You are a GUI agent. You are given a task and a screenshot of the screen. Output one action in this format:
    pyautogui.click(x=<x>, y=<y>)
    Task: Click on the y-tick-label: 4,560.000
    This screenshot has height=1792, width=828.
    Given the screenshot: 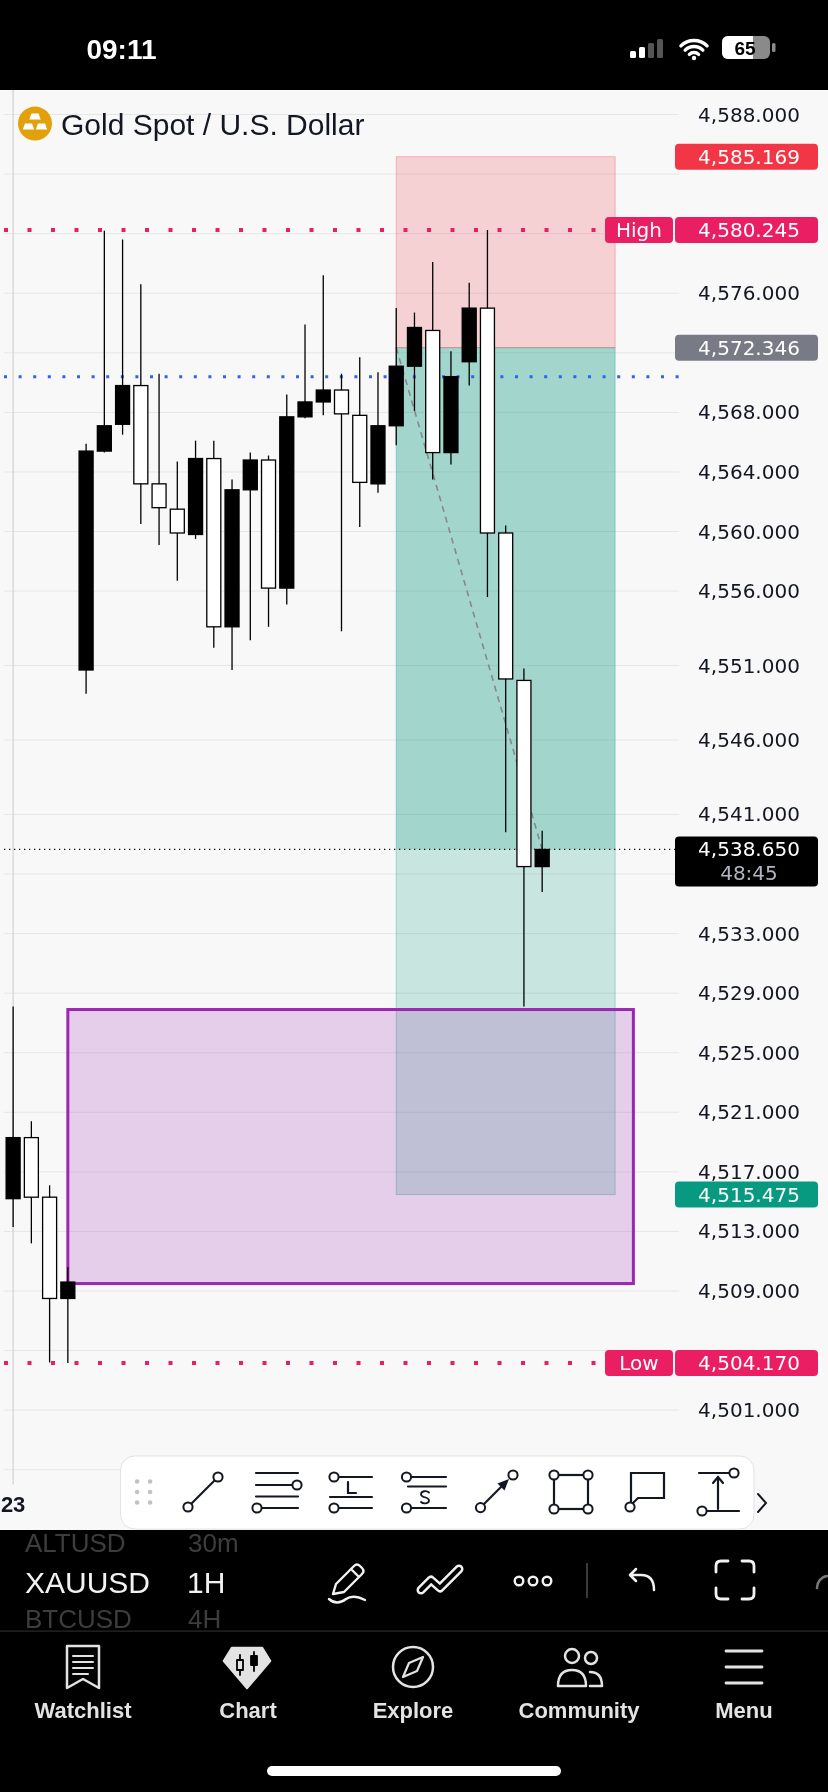 What is the action you would take?
    pyautogui.click(x=749, y=531)
    